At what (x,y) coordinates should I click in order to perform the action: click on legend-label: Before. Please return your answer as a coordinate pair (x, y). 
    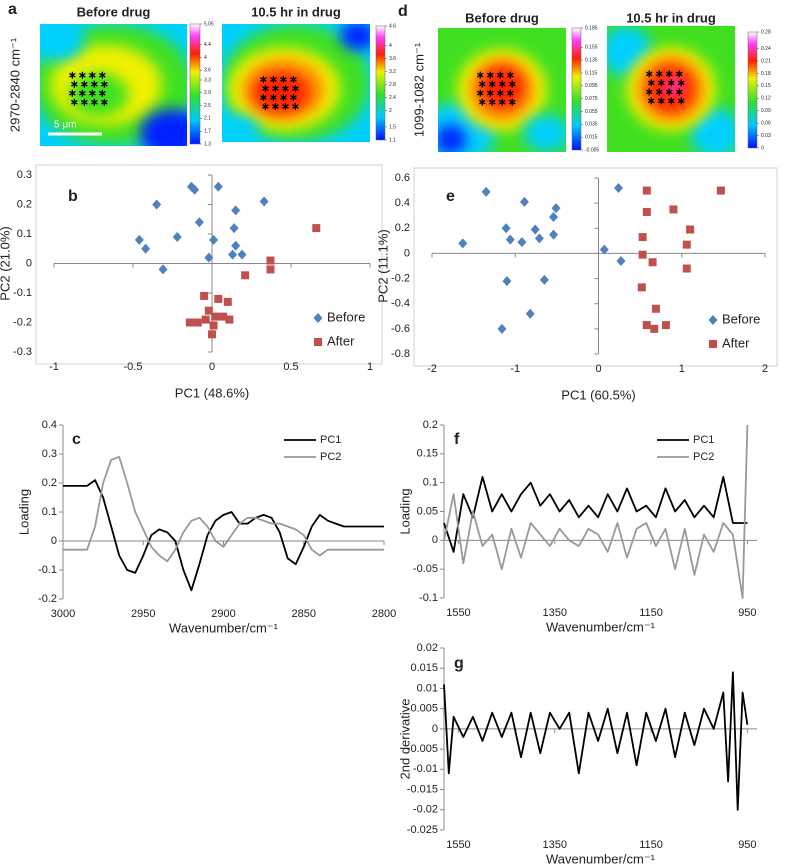
    Looking at the image, I should click on (741, 318).